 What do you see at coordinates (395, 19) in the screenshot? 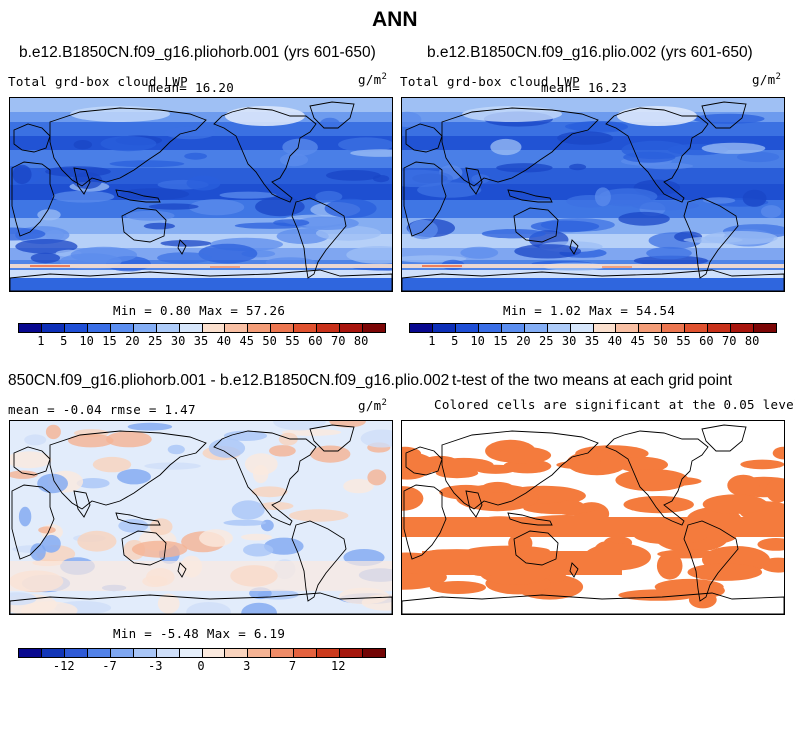
I see `figure-title: ANN` at bounding box center [395, 19].